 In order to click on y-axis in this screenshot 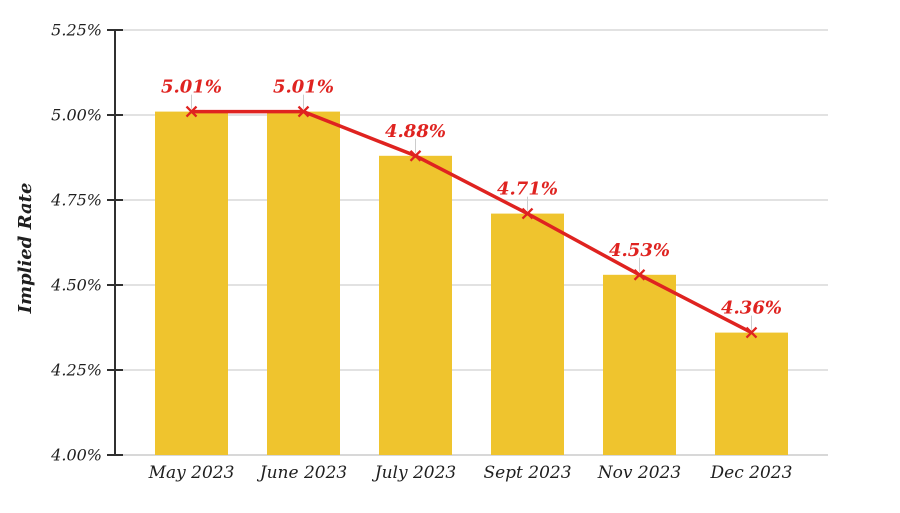, I will do `click(115, 242)`.